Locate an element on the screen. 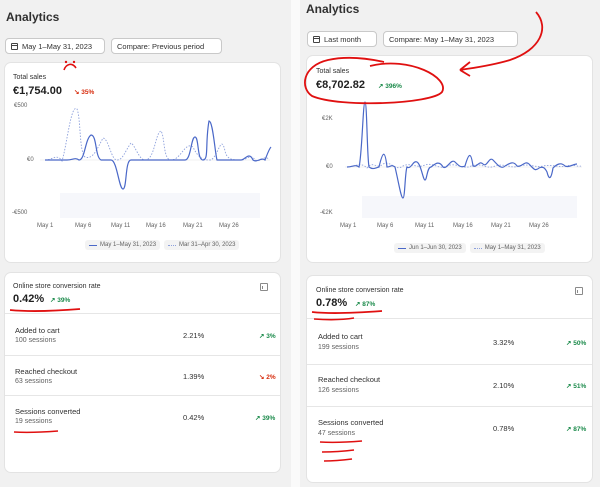 Image resolution: width=600 pixels, height=487 pixels. funnel-row-value: 0.78% is located at coordinates (504, 428).